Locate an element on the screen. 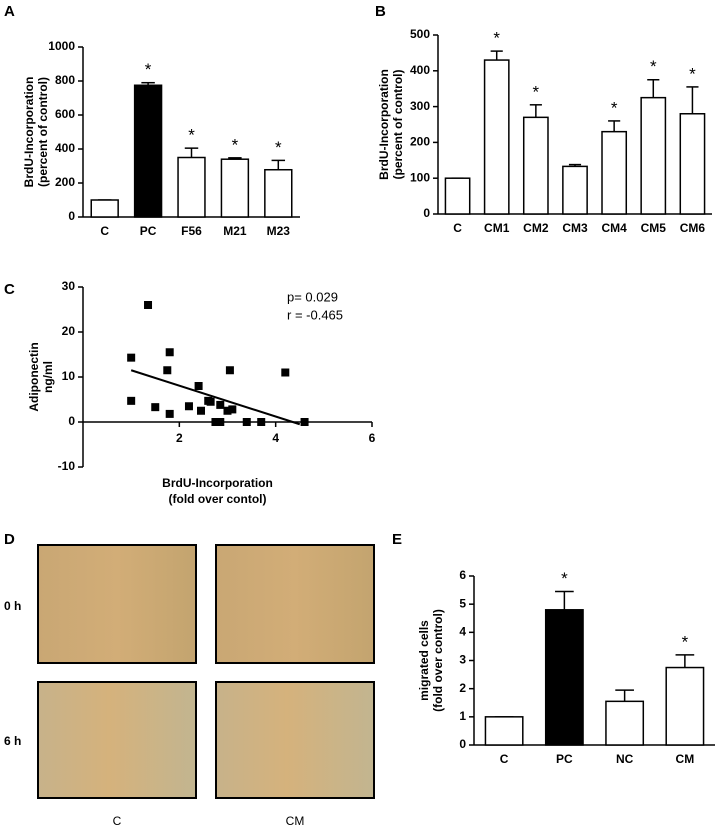  x-tick-label: CM6 is located at coordinates (693, 228).